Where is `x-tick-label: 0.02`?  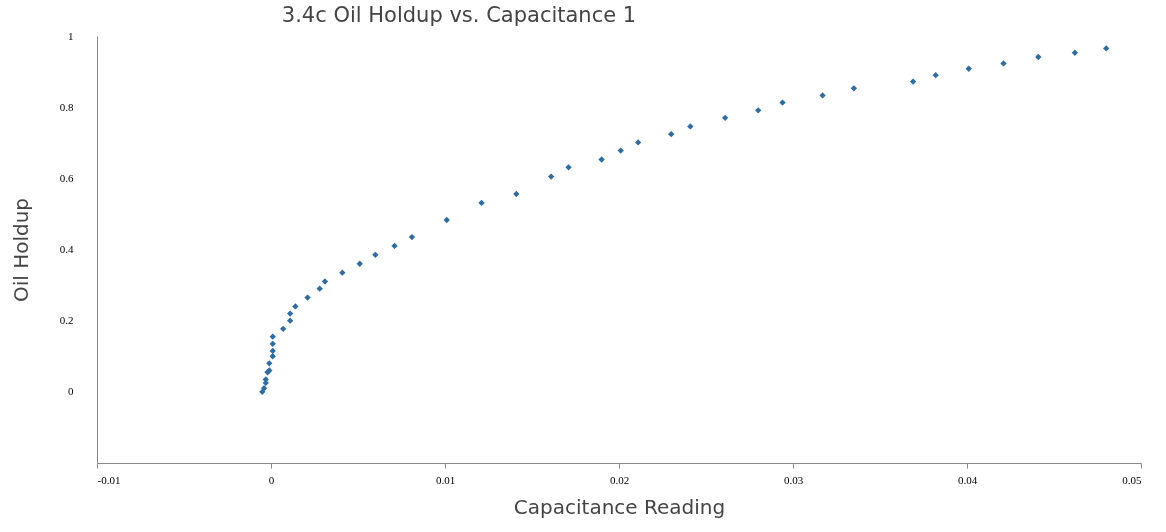 x-tick-label: 0.02 is located at coordinates (619, 479).